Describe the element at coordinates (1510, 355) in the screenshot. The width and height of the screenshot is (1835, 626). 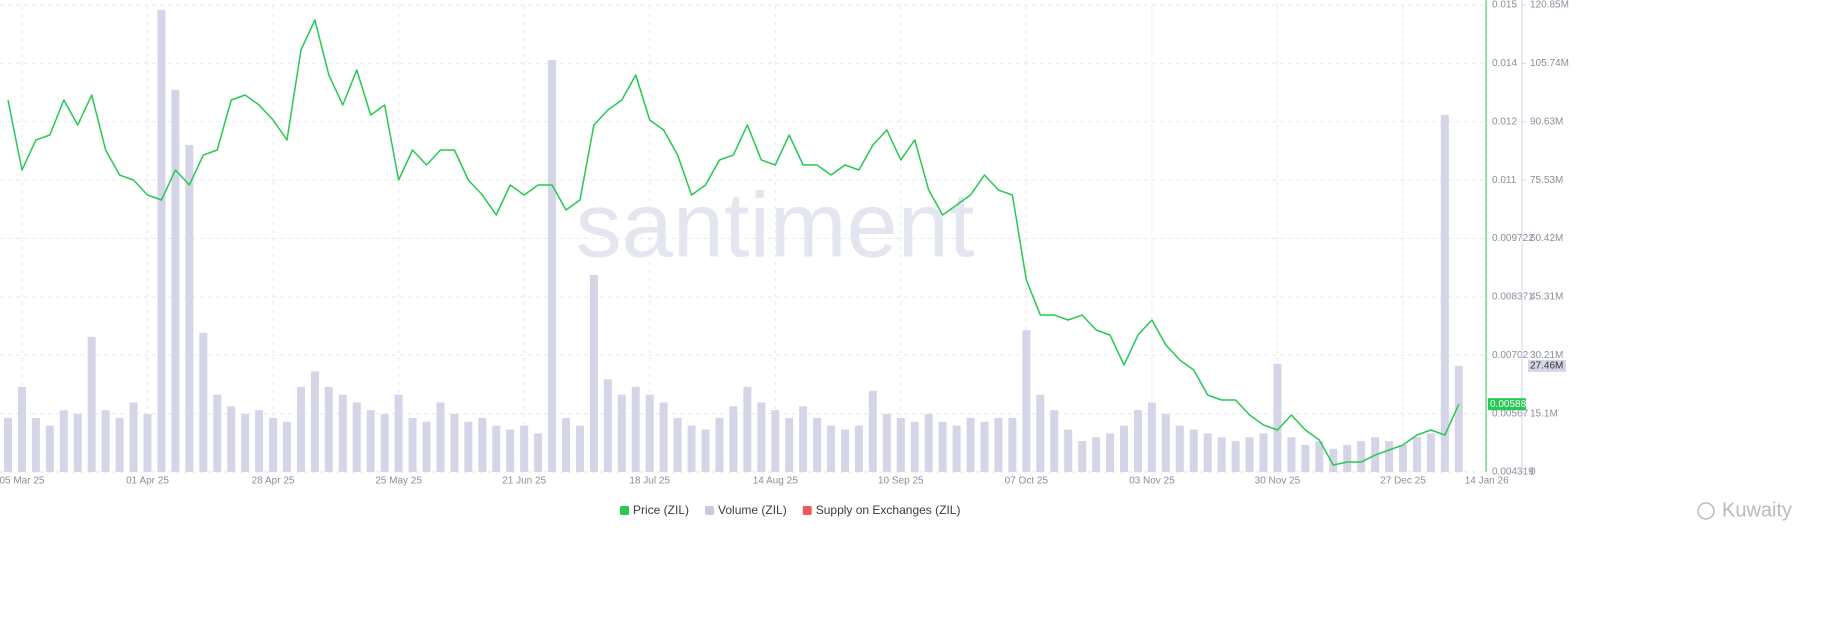
I see `y-tick-label: 0.00702` at that location.